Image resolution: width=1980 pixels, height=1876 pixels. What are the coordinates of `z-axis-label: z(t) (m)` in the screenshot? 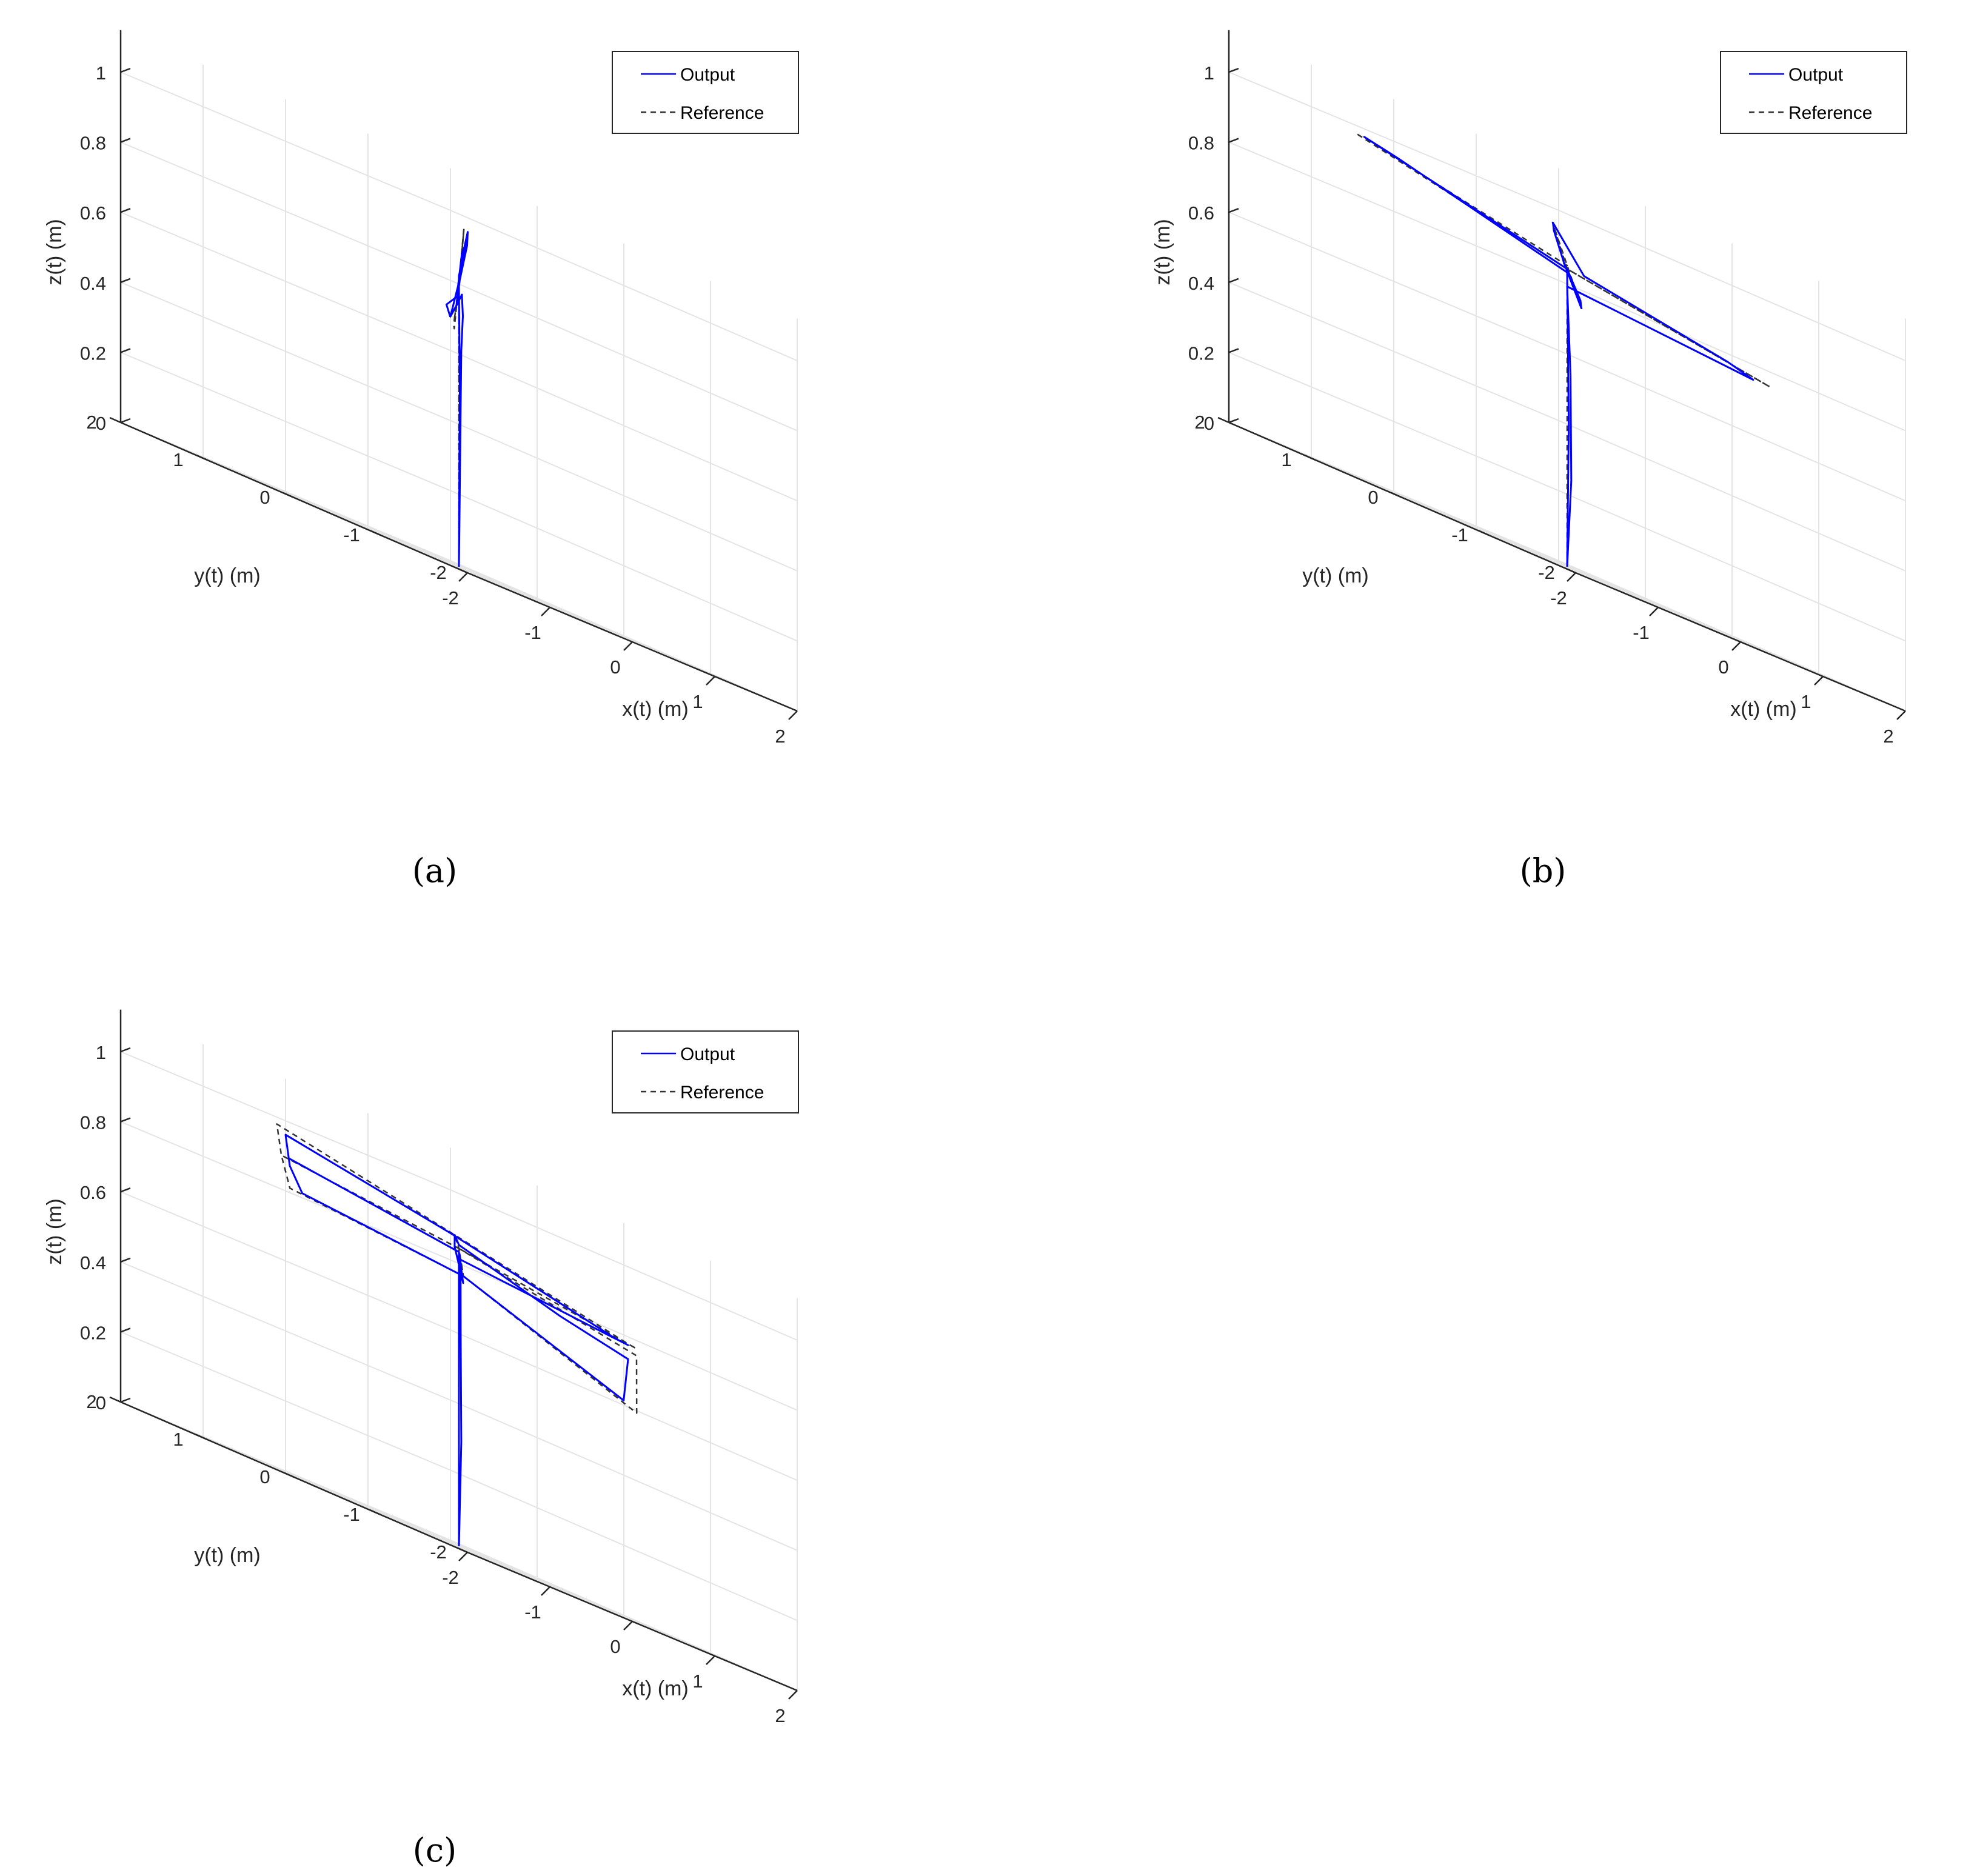 It's located at (54, 1232).